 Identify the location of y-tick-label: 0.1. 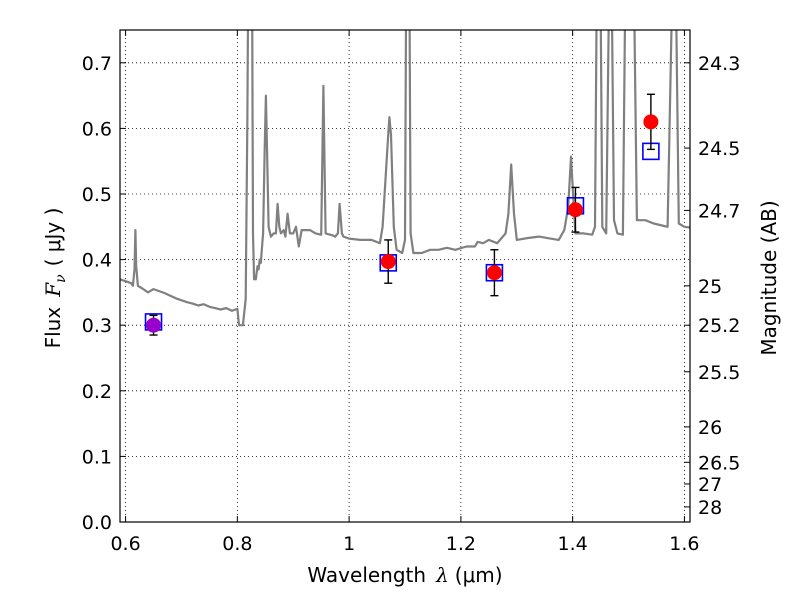
(97, 457).